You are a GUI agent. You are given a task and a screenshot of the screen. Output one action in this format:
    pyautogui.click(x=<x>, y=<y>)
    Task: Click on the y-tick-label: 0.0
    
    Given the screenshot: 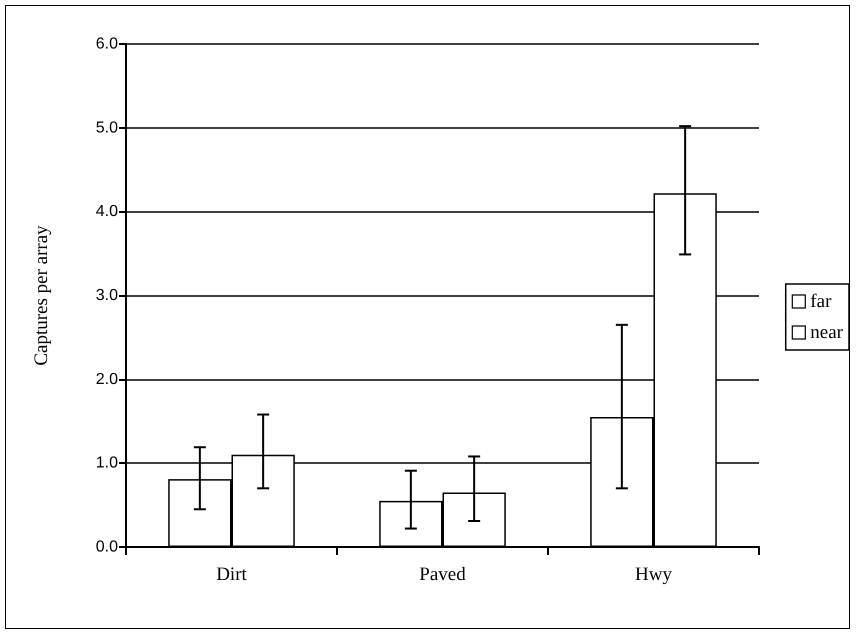 What is the action you would take?
    pyautogui.click(x=107, y=547)
    